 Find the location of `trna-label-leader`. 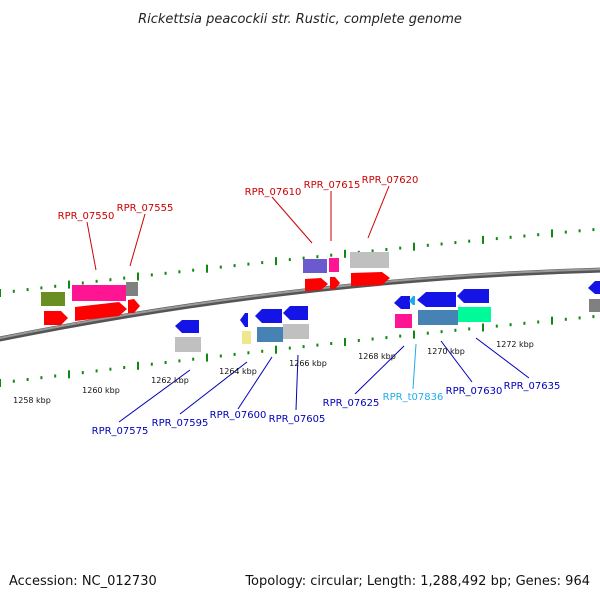

trna-label-leader is located at coordinates (414, 366).